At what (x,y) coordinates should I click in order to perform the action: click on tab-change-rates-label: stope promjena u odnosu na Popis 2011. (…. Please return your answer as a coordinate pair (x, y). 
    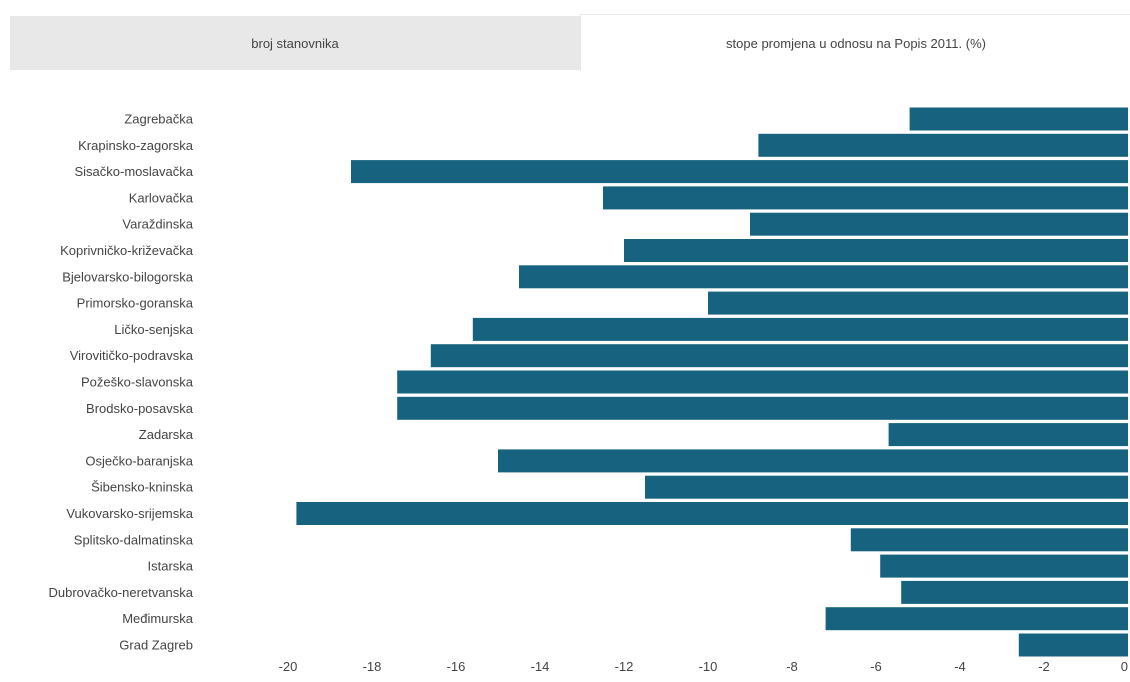
    Looking at the image, I should click on (856, 43).